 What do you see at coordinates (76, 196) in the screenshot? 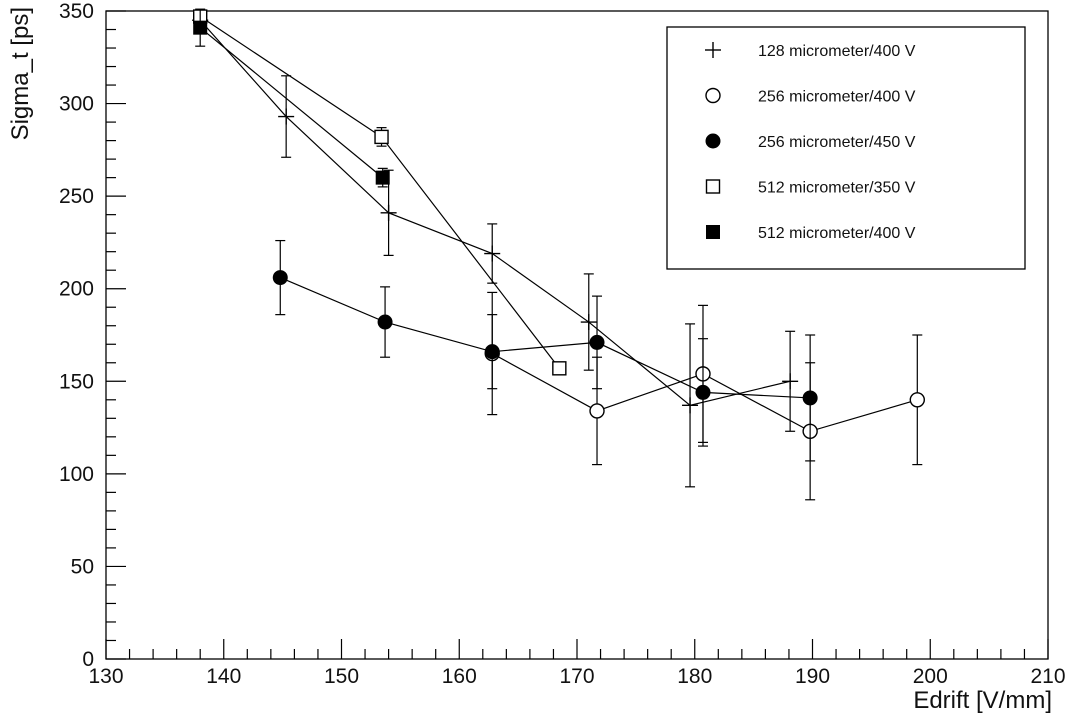
I see `y-tick-label: 250` at bounding box center [76, 196].